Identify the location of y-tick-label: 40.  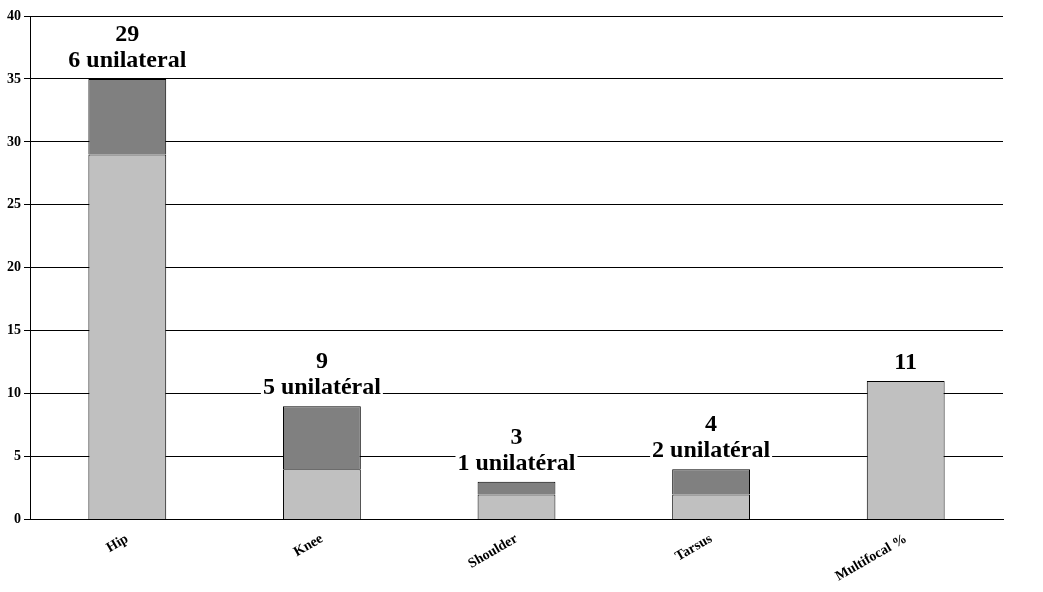
(14, 15).